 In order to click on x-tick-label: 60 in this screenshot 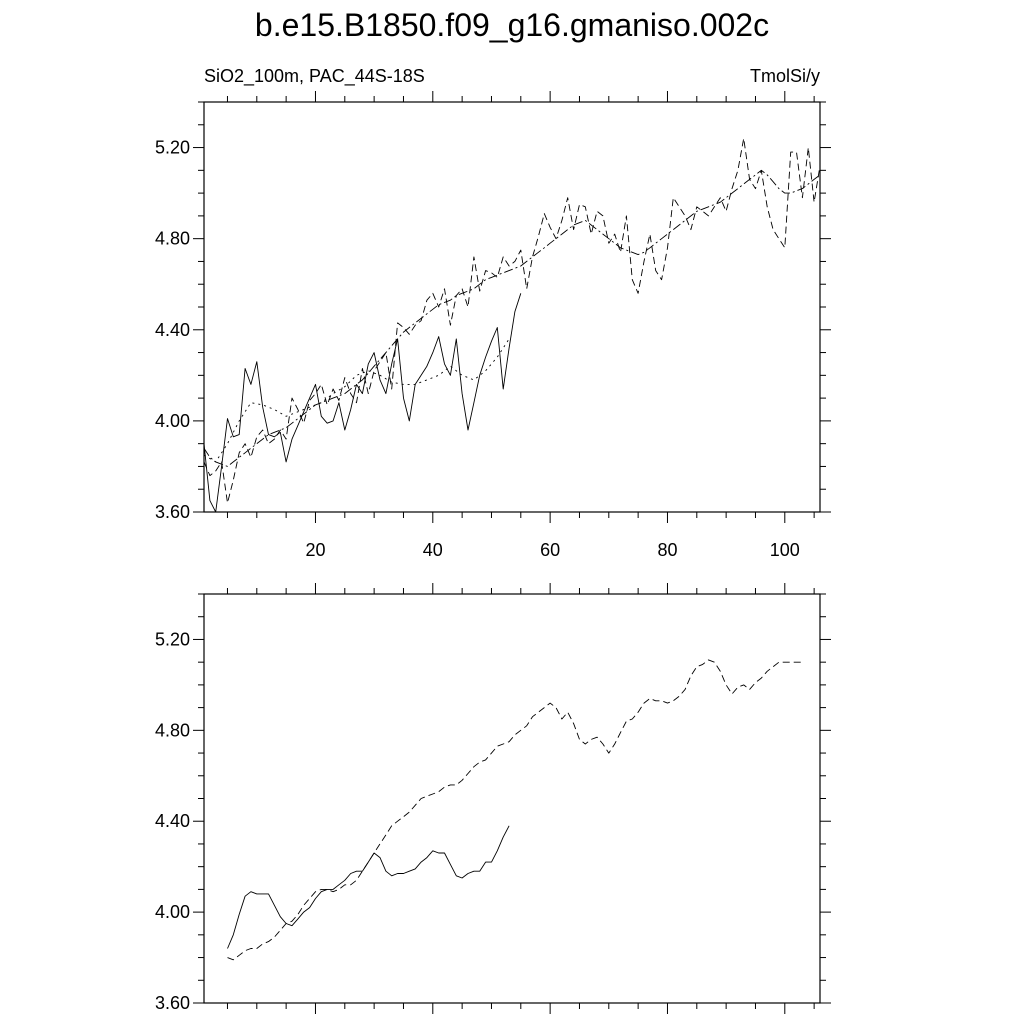, I will do `click(550, 550)`.